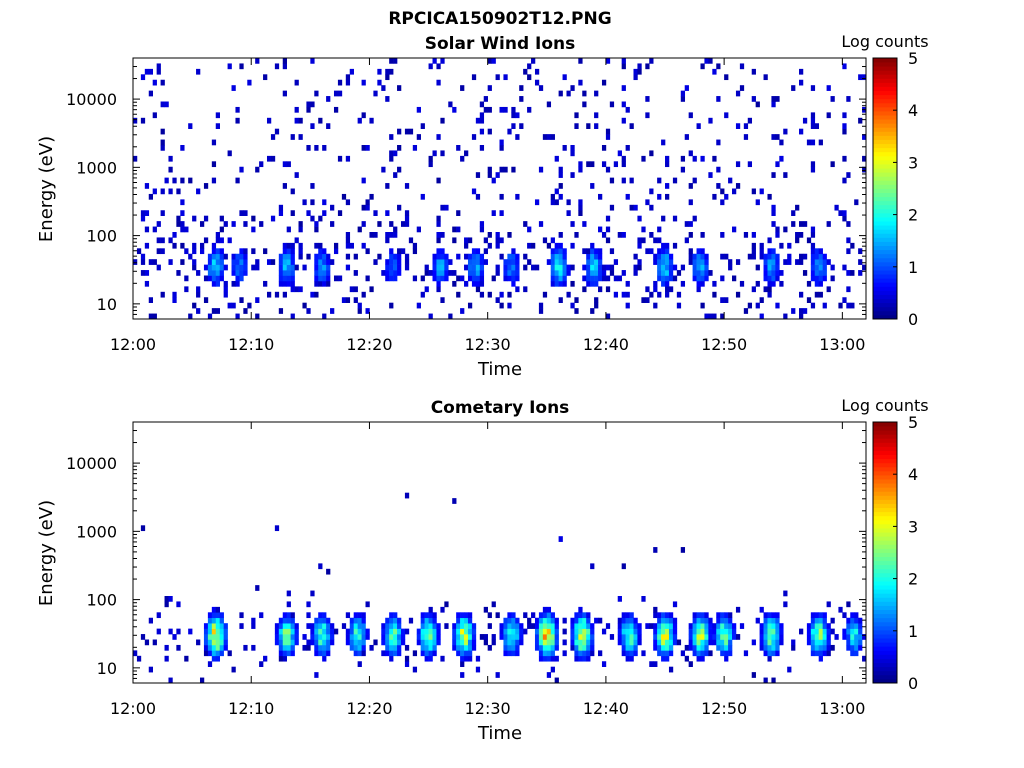  Describe the element at coordinates (251, 708) in the screenshot. I see `x-tick-label: 12:10` at that location.